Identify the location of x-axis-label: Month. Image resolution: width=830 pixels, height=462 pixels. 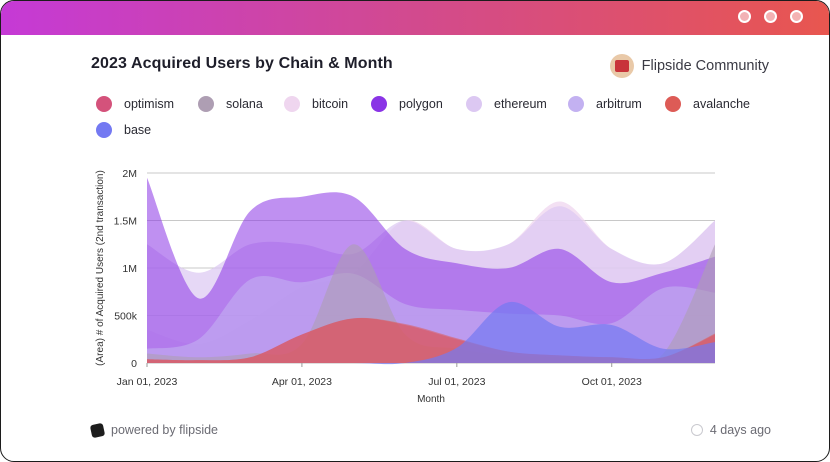
(431, 399).